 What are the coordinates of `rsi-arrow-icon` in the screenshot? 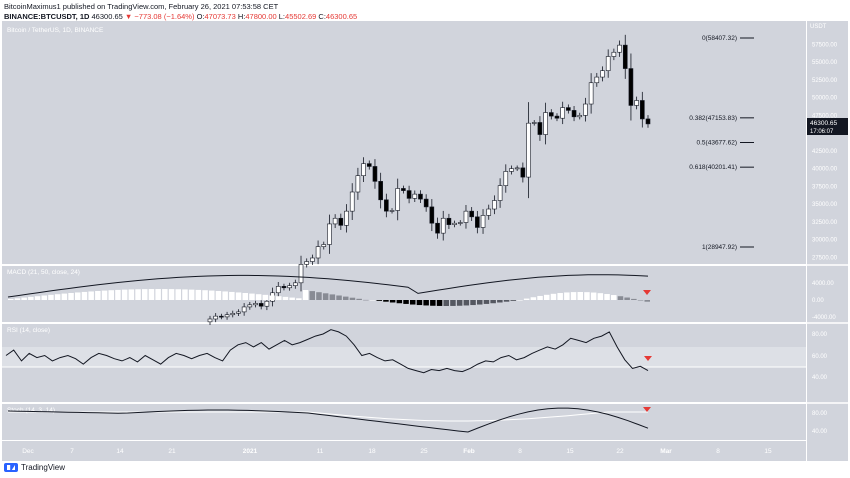 It's located at (648, 358).